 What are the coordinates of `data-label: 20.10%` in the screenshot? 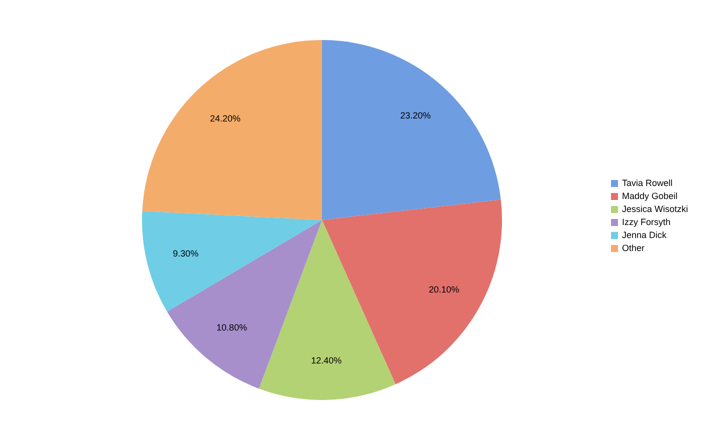 It's located at (444, 289).